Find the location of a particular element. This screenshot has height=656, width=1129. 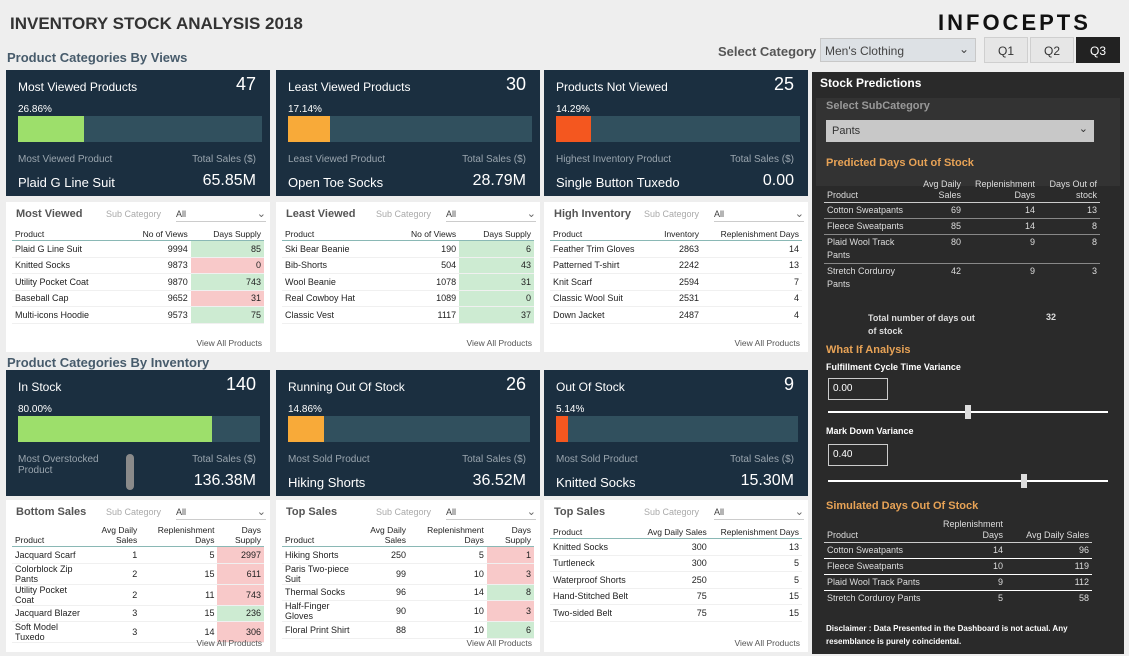

q3-button: Q3 is located at coordinates (1098, 50).